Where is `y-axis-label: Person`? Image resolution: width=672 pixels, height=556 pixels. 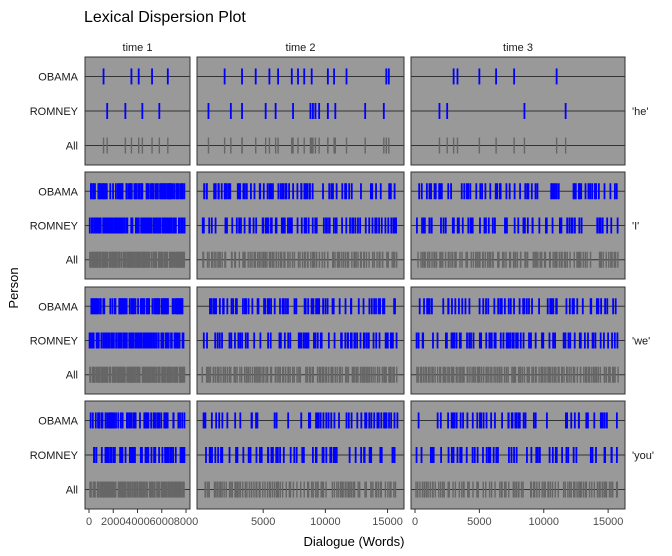
y-axis-label: Person is located at coordinates (13, 287).